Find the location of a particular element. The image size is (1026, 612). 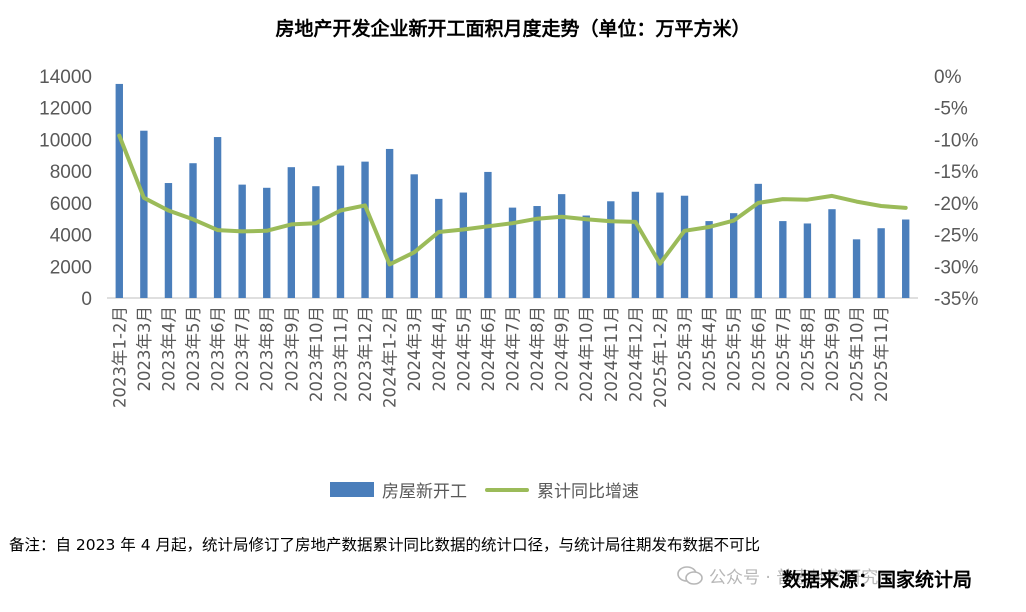

x-axis-tick: 2025年6月 is located at coordinates (758, 349).